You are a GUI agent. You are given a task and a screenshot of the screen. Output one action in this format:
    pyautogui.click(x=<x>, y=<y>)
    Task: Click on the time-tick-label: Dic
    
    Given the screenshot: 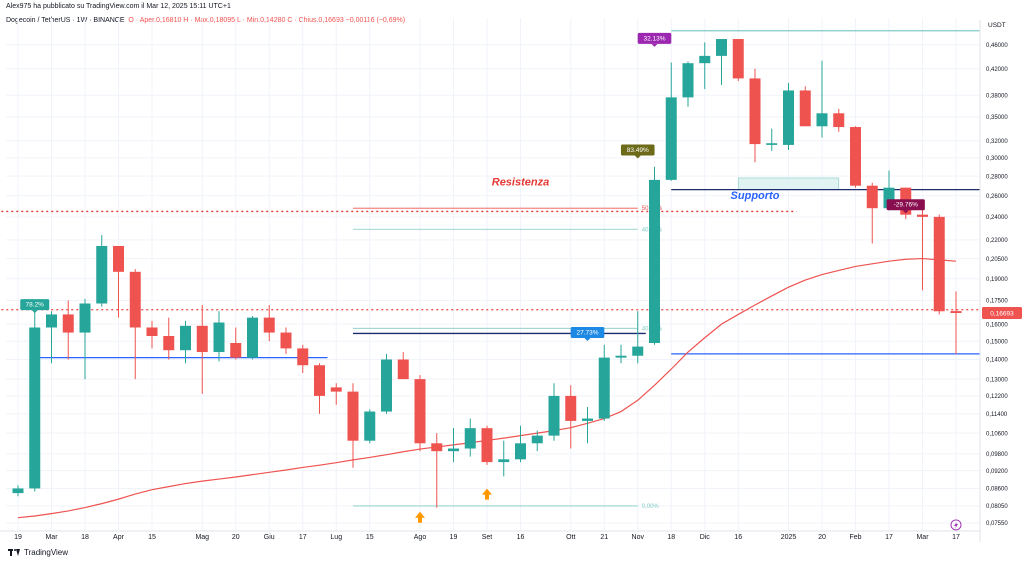 What is the action you would take?
    pyautogui.click(x=705, y=537)
    